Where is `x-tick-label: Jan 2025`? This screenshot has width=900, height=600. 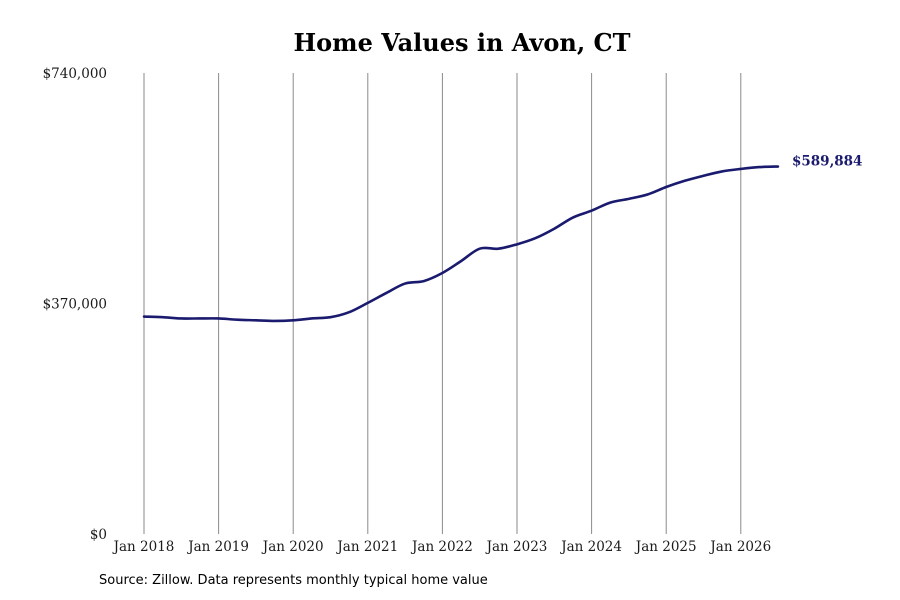 x-tick-label: Jan 2025 is located at coordinates (665, 547).